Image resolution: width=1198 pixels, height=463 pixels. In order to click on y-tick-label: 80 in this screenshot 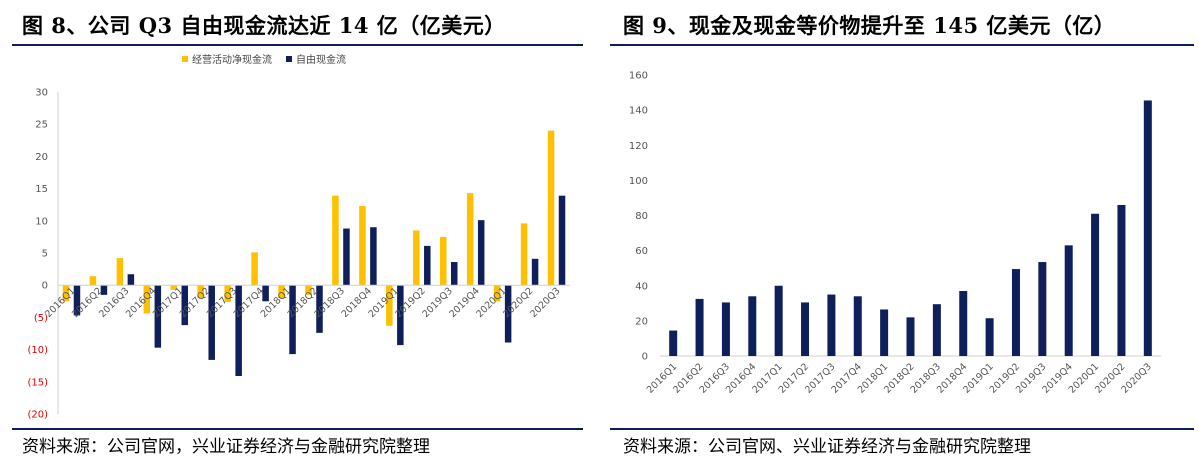, I will do `click(641, 216)`.